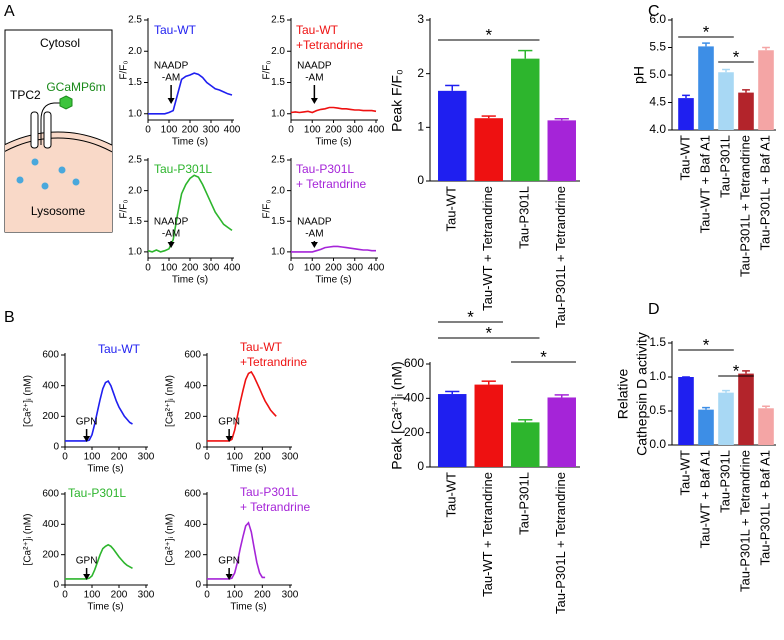  I want to click on y-axis-label: [Ca²⁺]ᵢ (nM), so click(170, 401).